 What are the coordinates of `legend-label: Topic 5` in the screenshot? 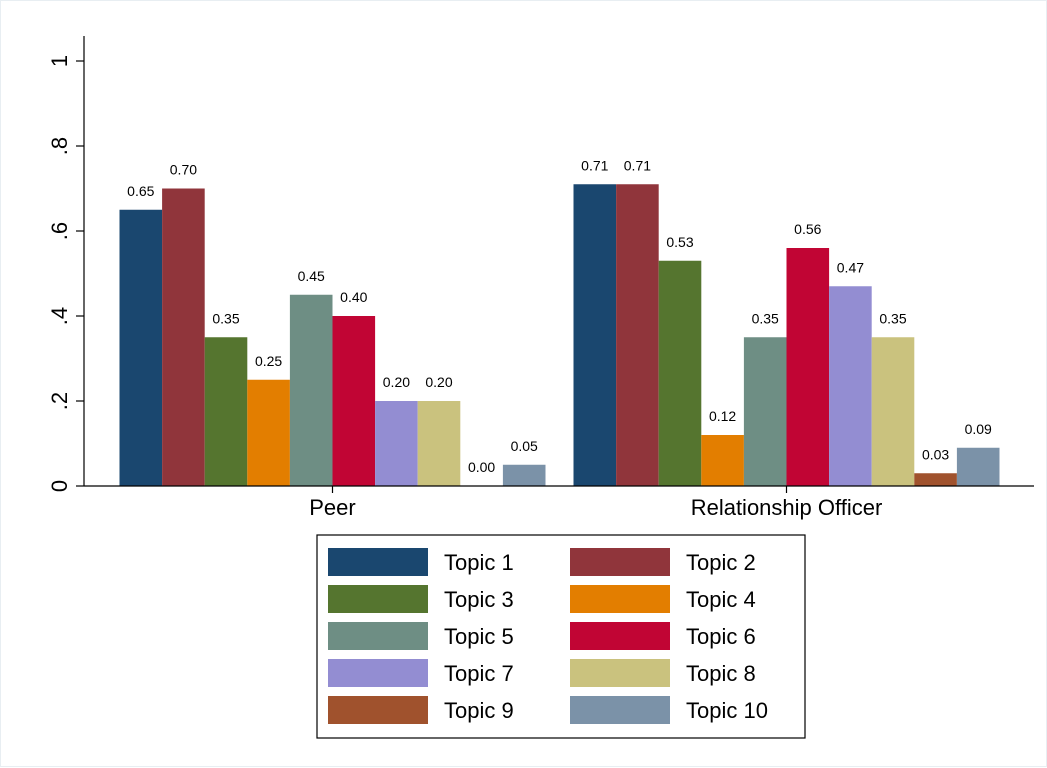 It's located at (479, 636).